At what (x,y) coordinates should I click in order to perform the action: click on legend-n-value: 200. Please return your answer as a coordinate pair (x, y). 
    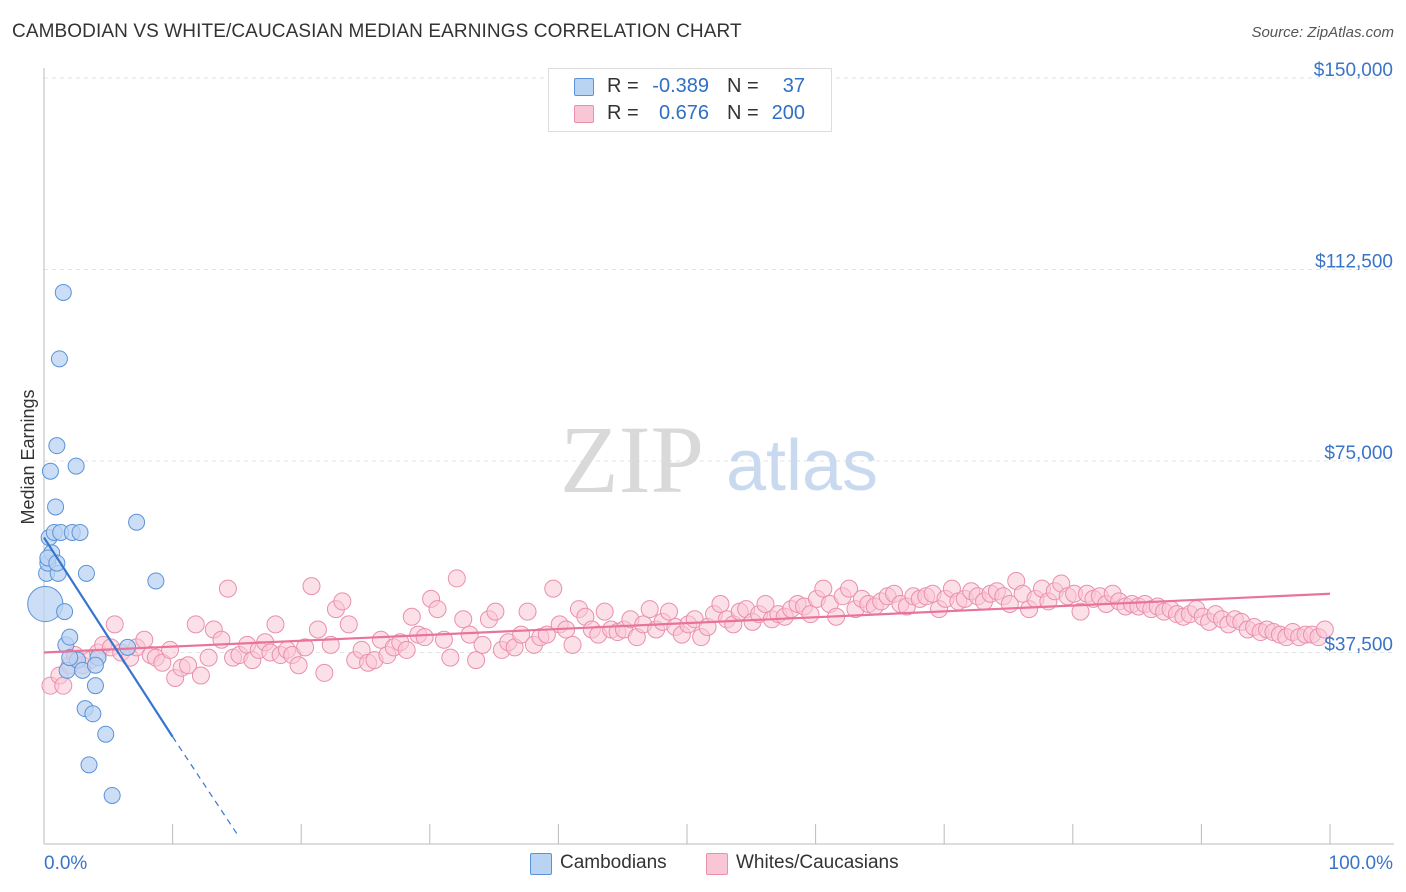
    Looking at the image, I should click on (788, 113).